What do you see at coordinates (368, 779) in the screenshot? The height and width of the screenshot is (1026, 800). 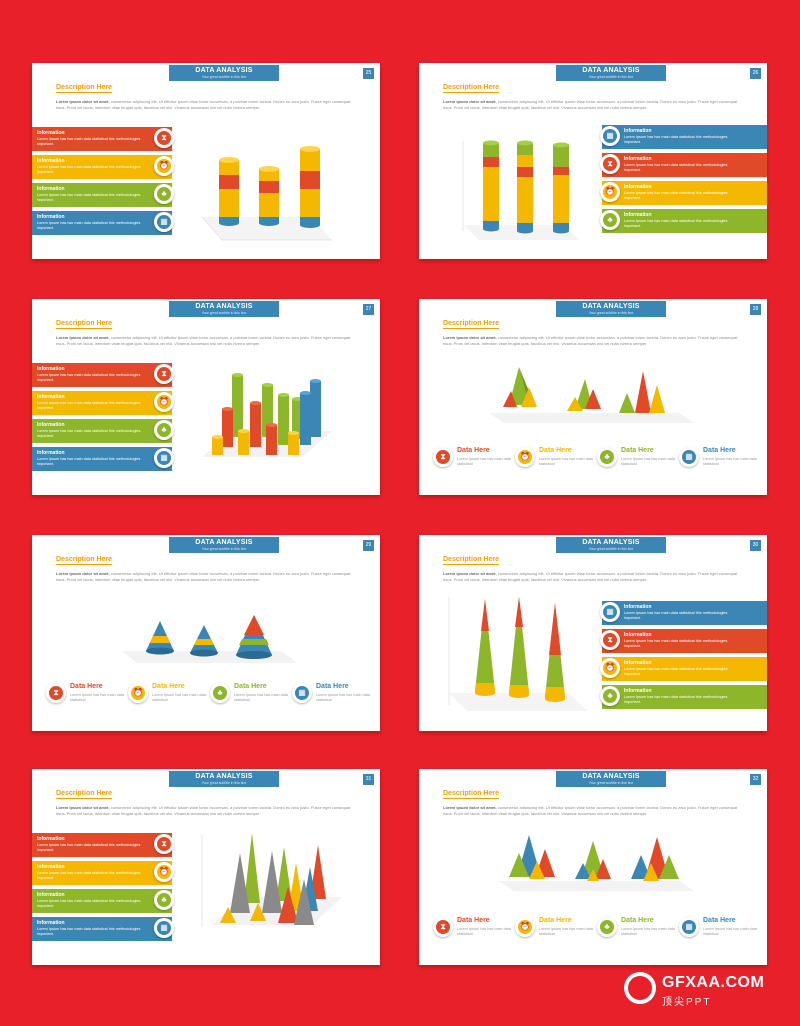 I see `page-number: 31` at bounding box center [368, 779].